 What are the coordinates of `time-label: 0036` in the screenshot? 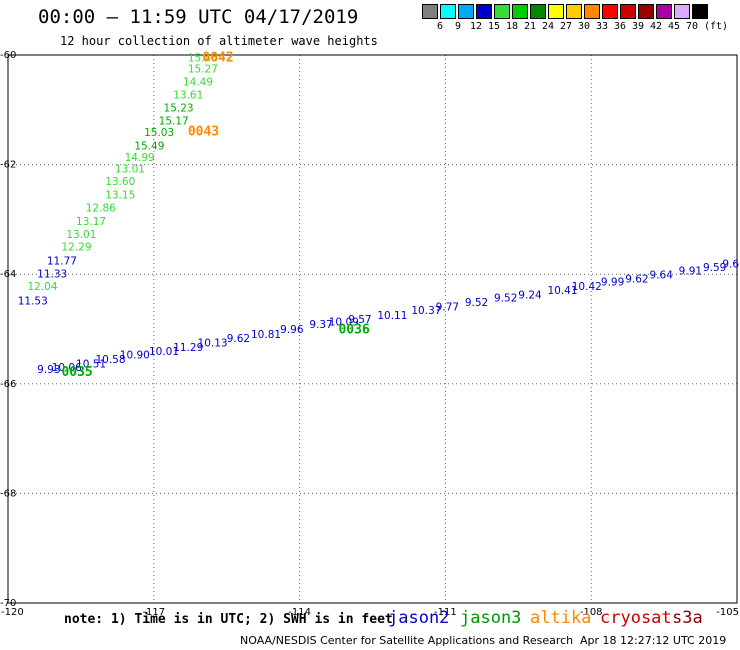 It's located at (353, 329).